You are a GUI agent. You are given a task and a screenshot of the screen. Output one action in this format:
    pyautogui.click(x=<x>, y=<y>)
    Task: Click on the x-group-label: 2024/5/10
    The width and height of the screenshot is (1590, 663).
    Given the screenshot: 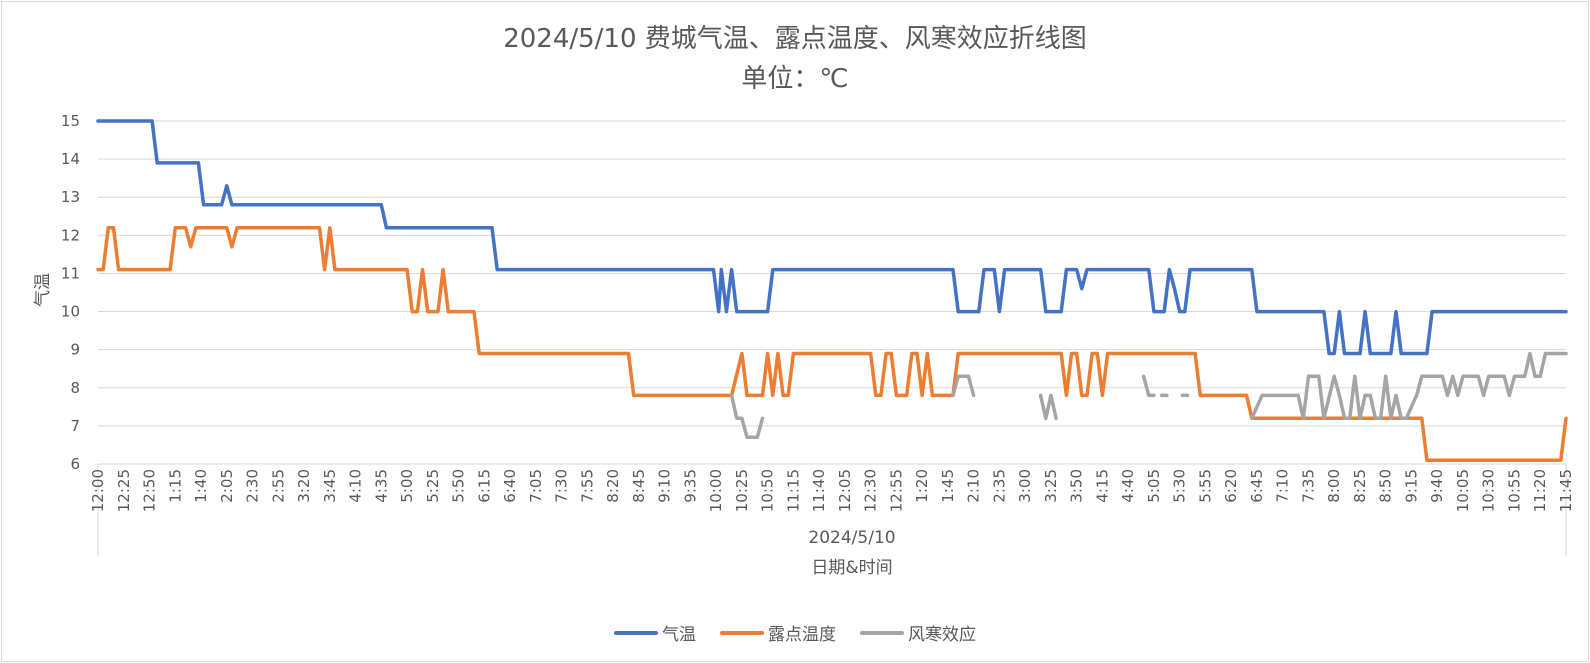 What is the action you would take?
    pyautogui.click(x=851, y=538)
    